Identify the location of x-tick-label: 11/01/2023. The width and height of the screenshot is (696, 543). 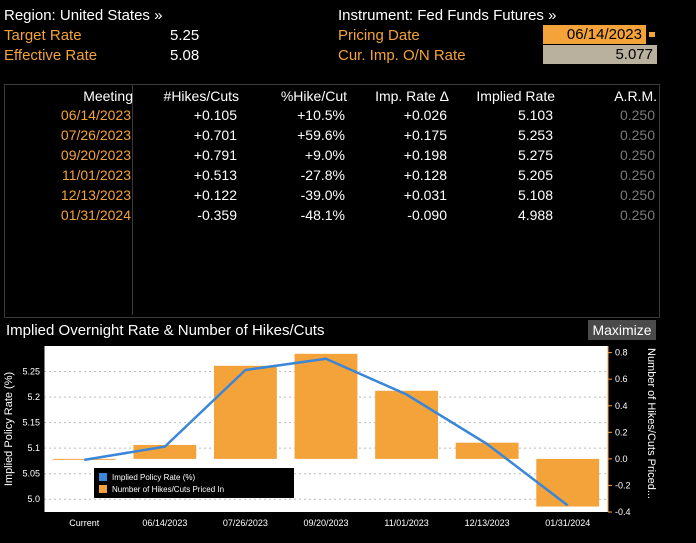
(406, 523).